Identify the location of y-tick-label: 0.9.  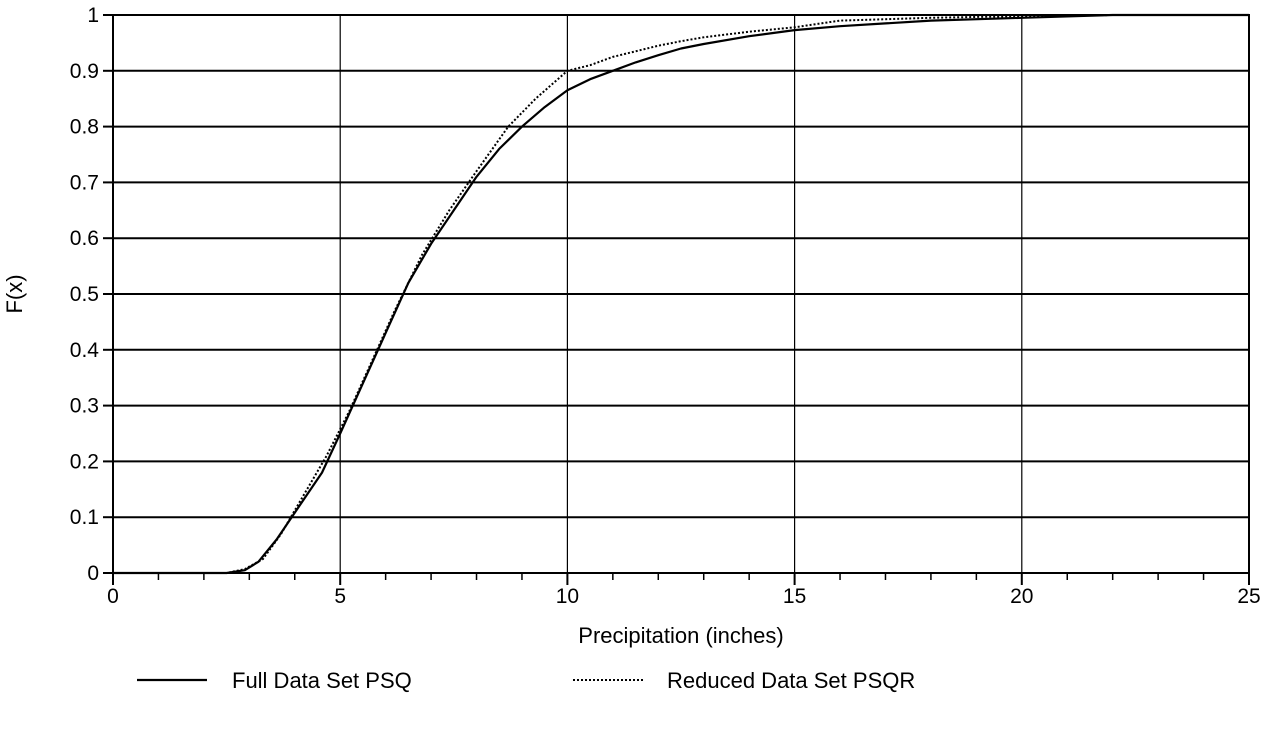
(84, 71).